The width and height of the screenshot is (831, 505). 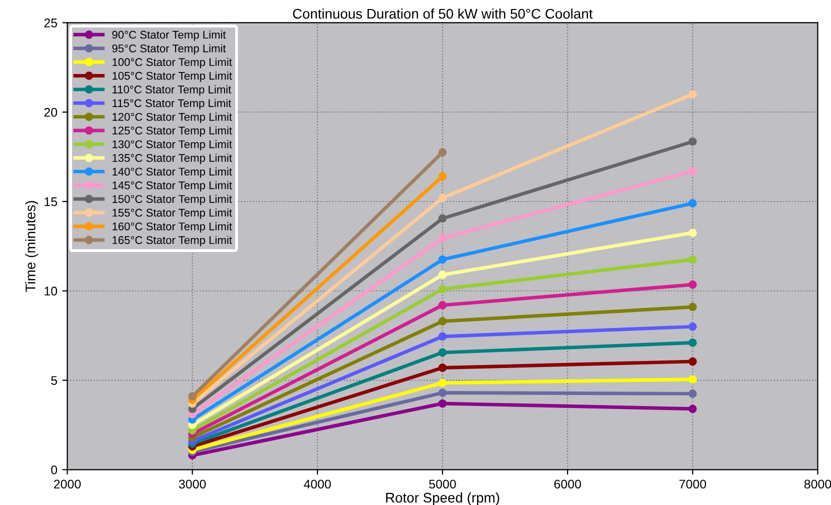 What do you see at coordinates (172, 213) in the screenshot?
I see `legend-label: 155°C Stator Temp Limit` at bounding box center [172, 213].